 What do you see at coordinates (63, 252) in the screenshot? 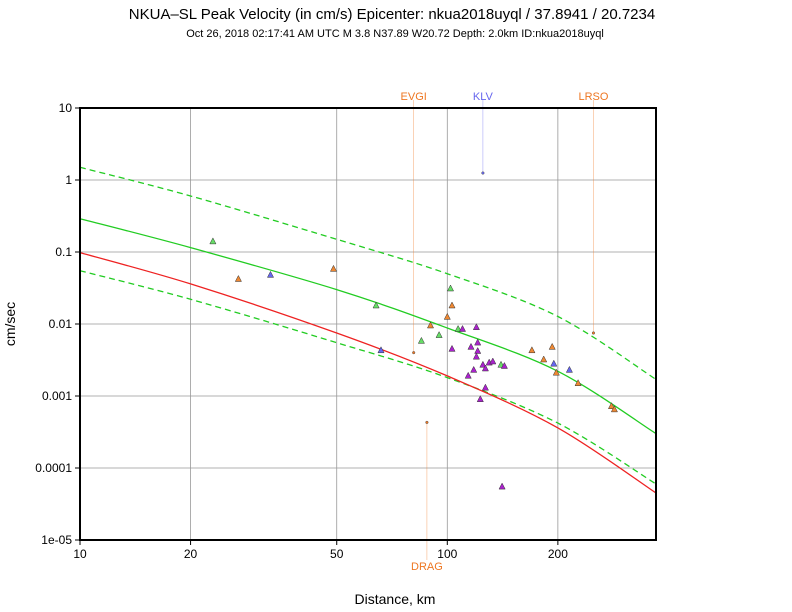
I see `y-tick-label: 0.1` at bounding box center [63, 252].